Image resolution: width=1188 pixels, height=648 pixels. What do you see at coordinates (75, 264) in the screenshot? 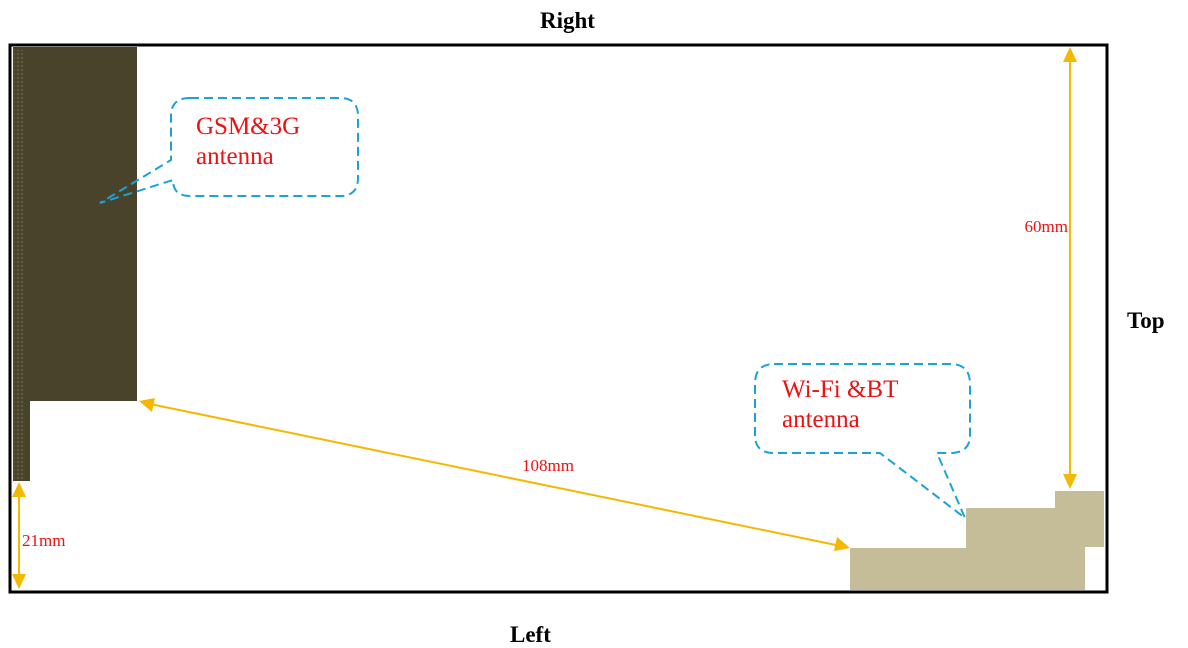
I see `gsm-3g-antenna-block` at bounding box center [75, 264].